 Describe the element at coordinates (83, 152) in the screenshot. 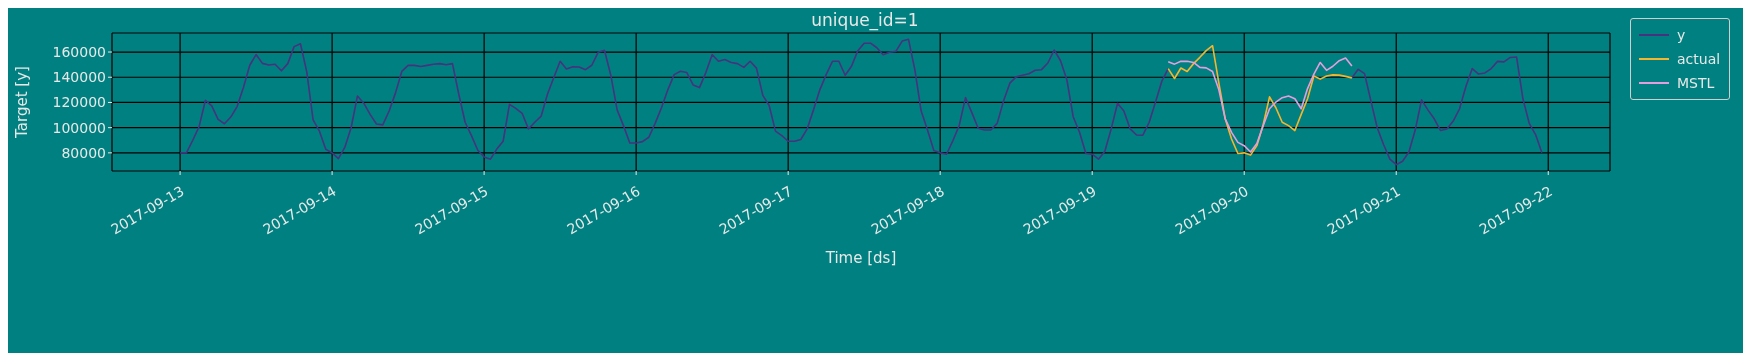

I see `y-tick-label: 80000` at that location.